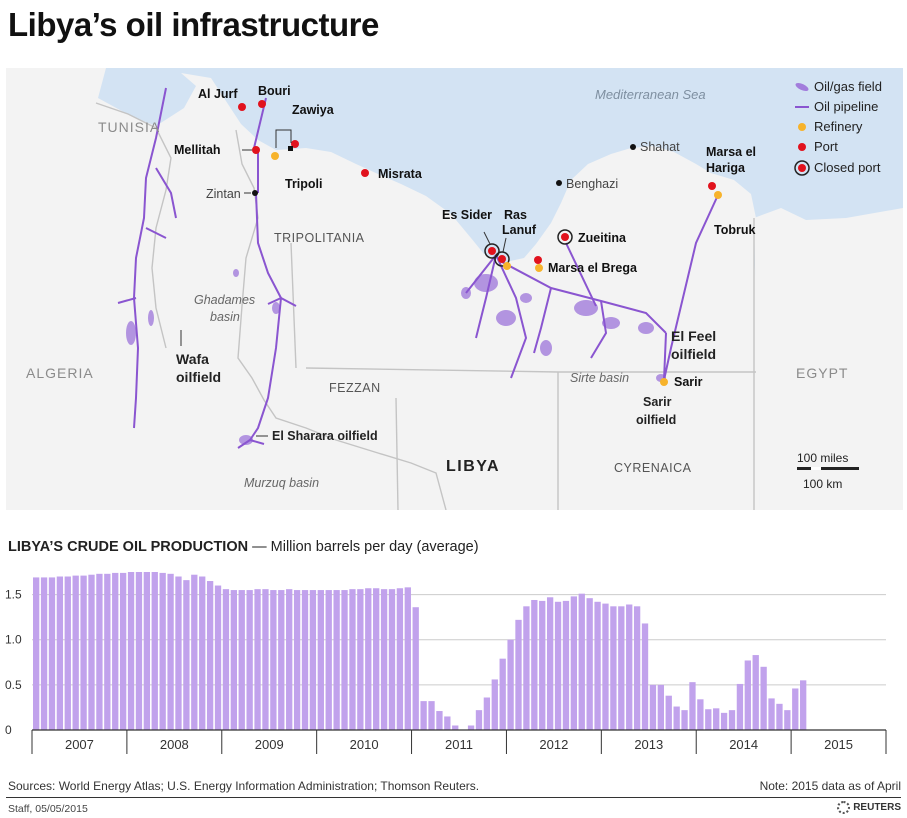 The height and width of the screenshot is (818, 907). Describe the element at coordinates (693, 354) in the screenshot. I see `field-label-el-feel-line2: oilfield` at that location.